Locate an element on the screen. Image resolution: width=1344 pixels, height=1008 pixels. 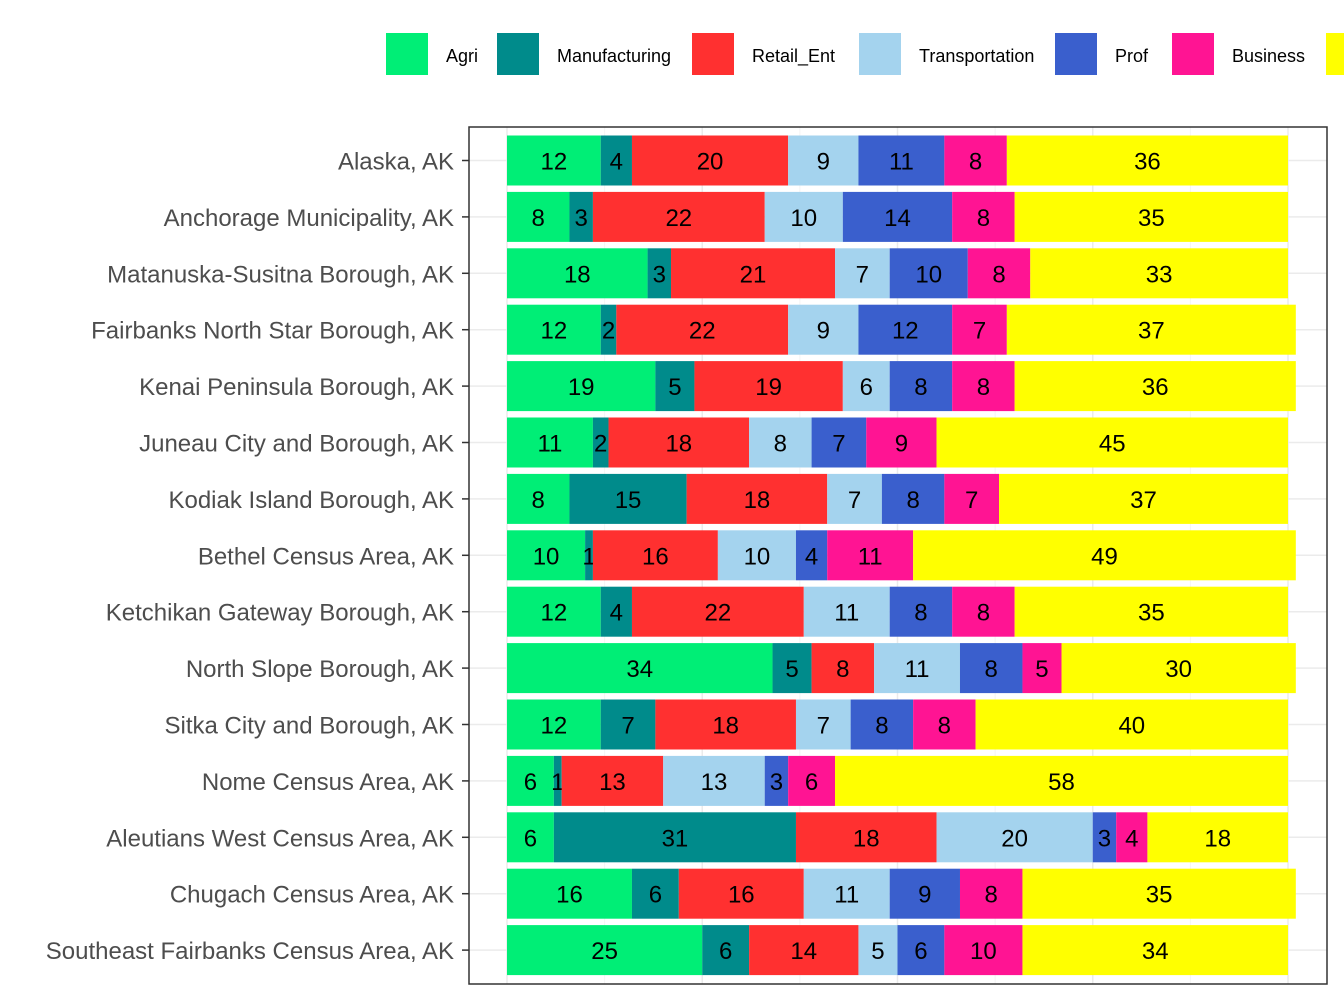
bar-row-juneau-city-and-borough-ak: 11 2 18 8 7 9 45 is located at coordinates (897, 442).